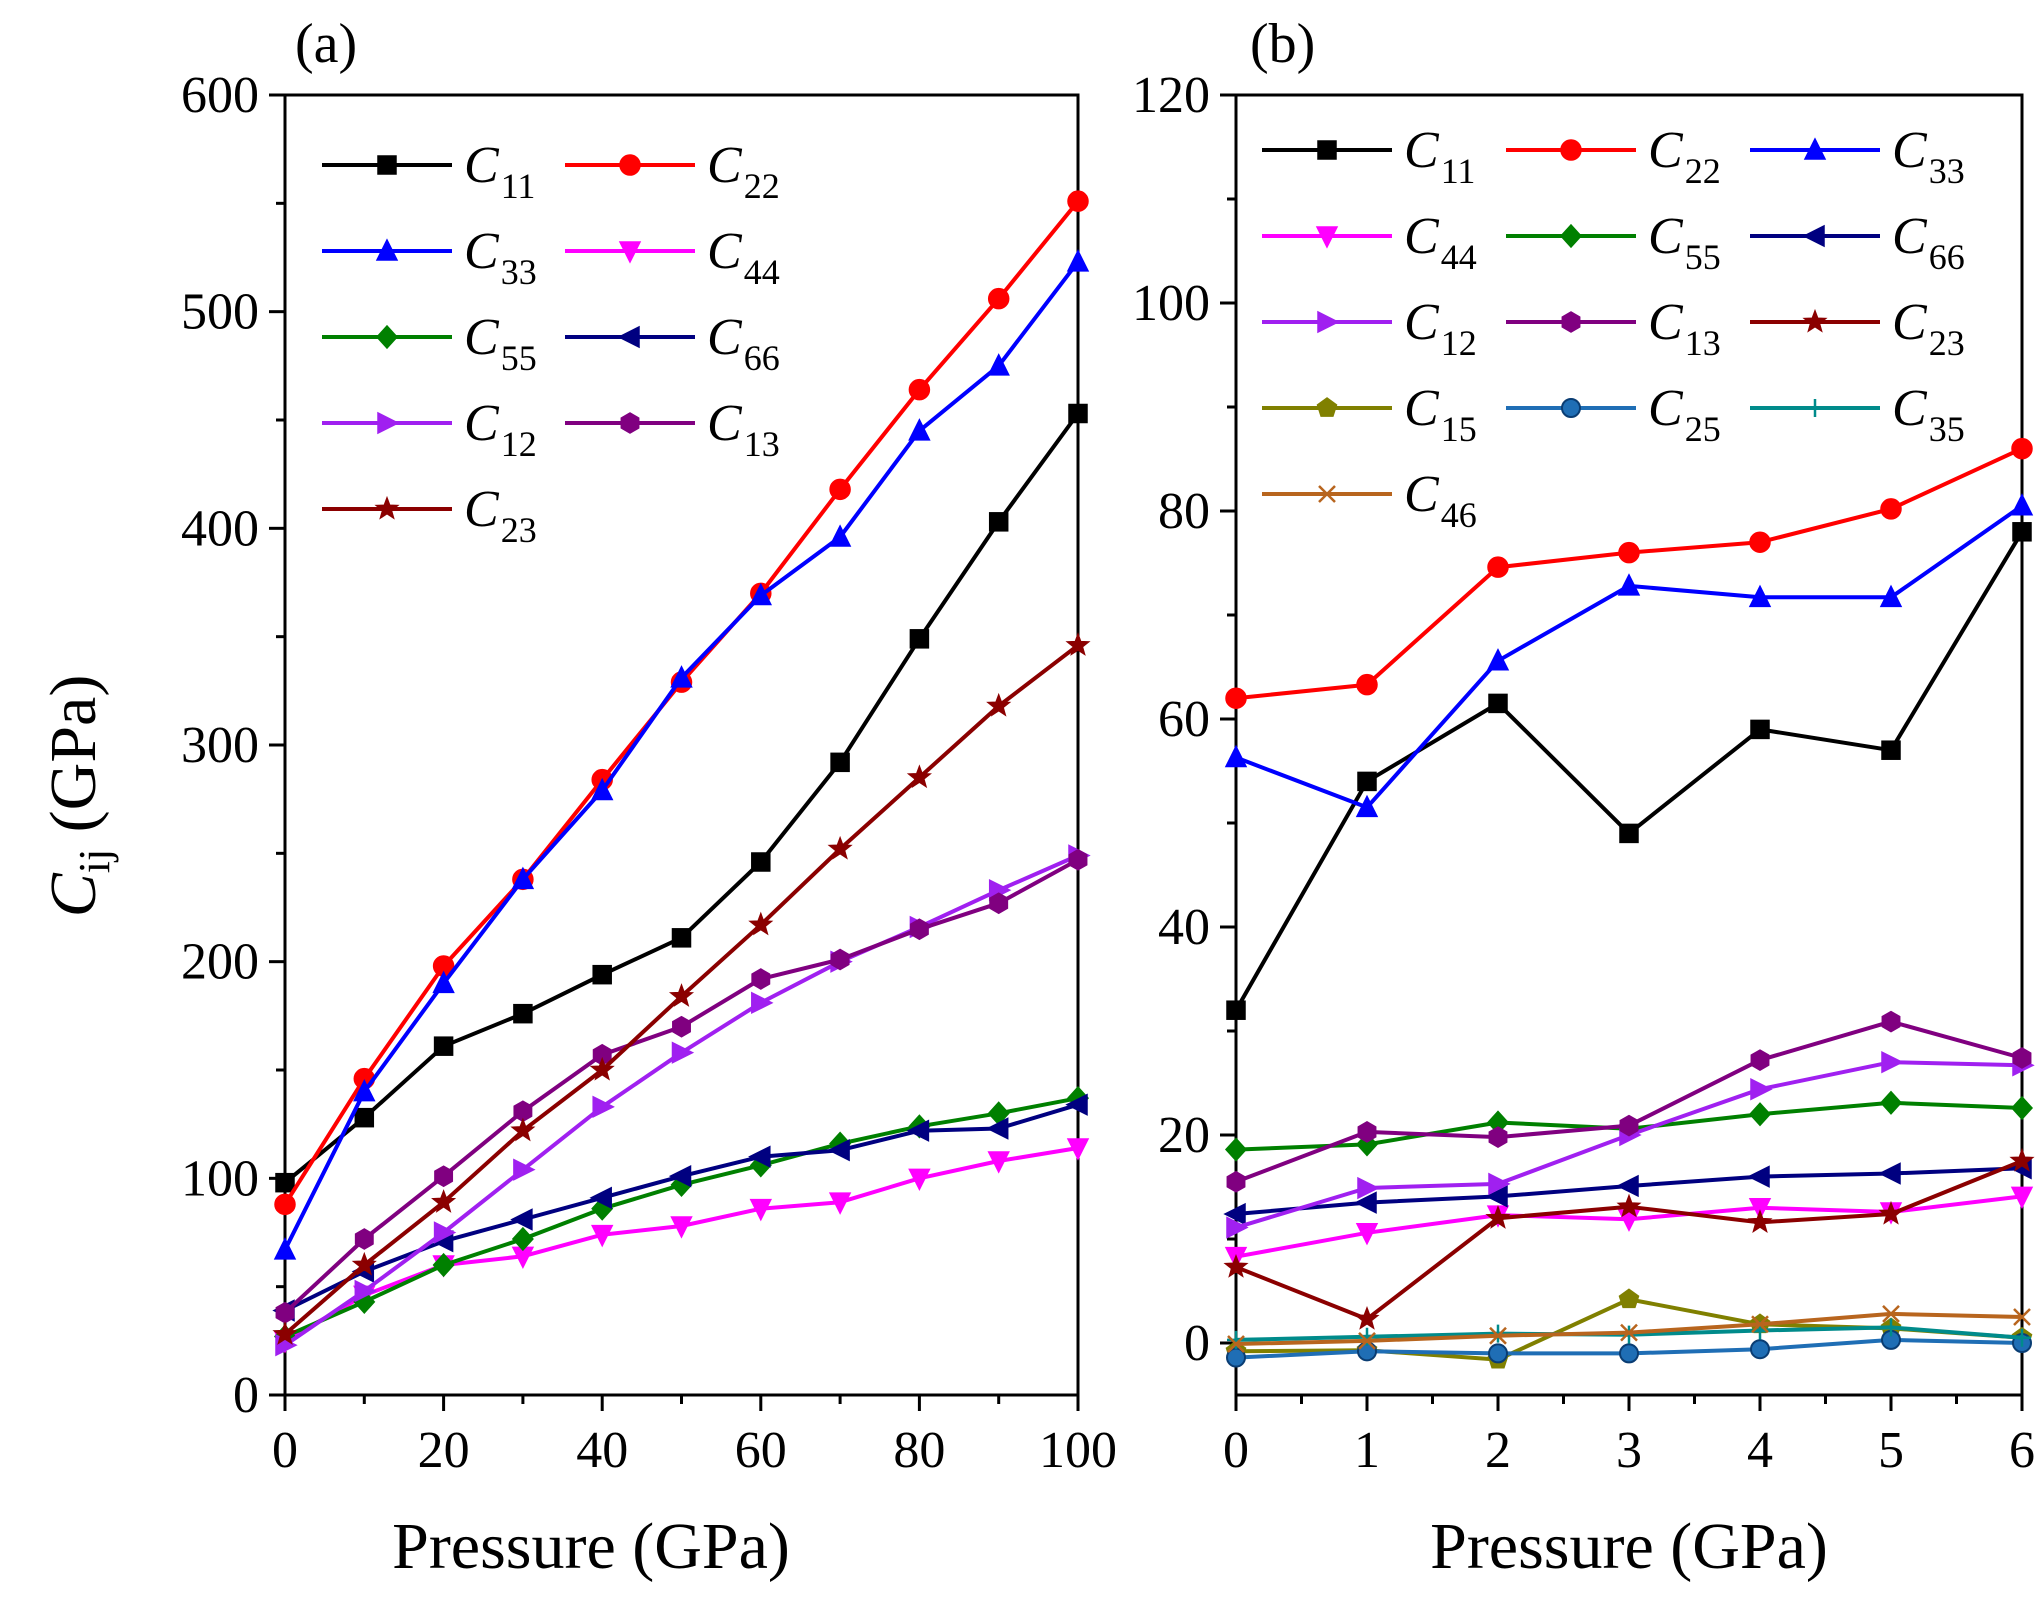 The image size is (2041, 1615). What do you see at coordinates (1571, 150) in the screenshot?
I see `panel-b-legend-marker-c22` at bounding box center [1571, 150].